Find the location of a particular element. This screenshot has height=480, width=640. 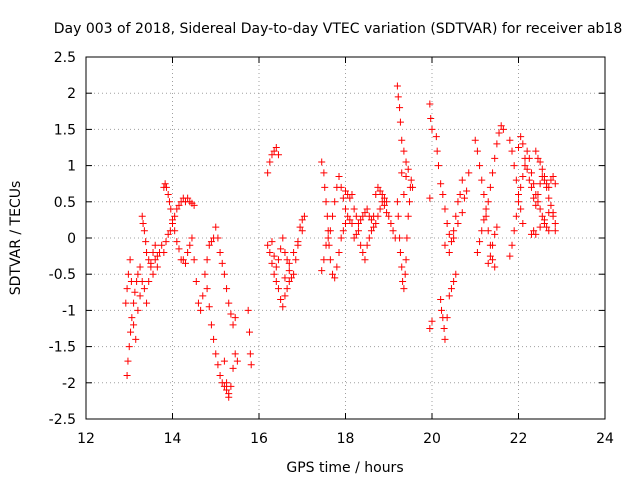

x-axis-label: GPS time / hours is located at coordinates (344, 468).